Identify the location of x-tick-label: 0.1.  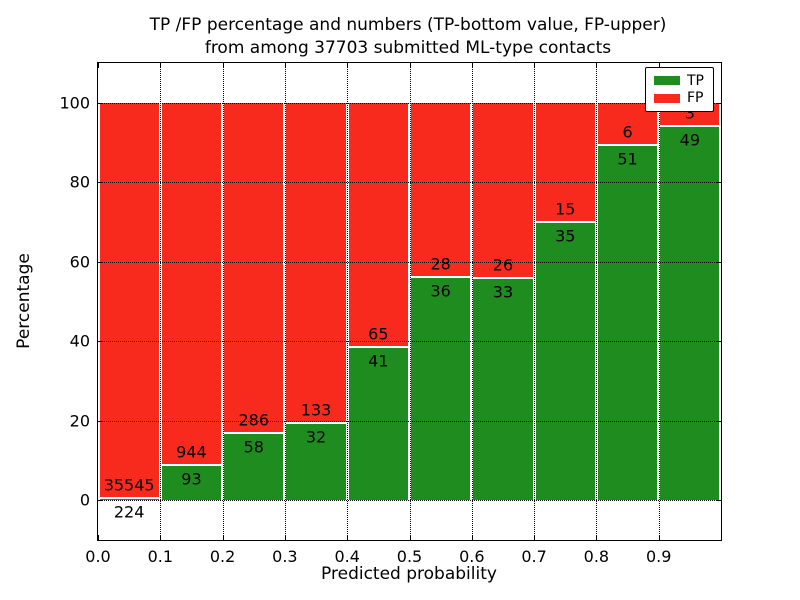
(160, 556).